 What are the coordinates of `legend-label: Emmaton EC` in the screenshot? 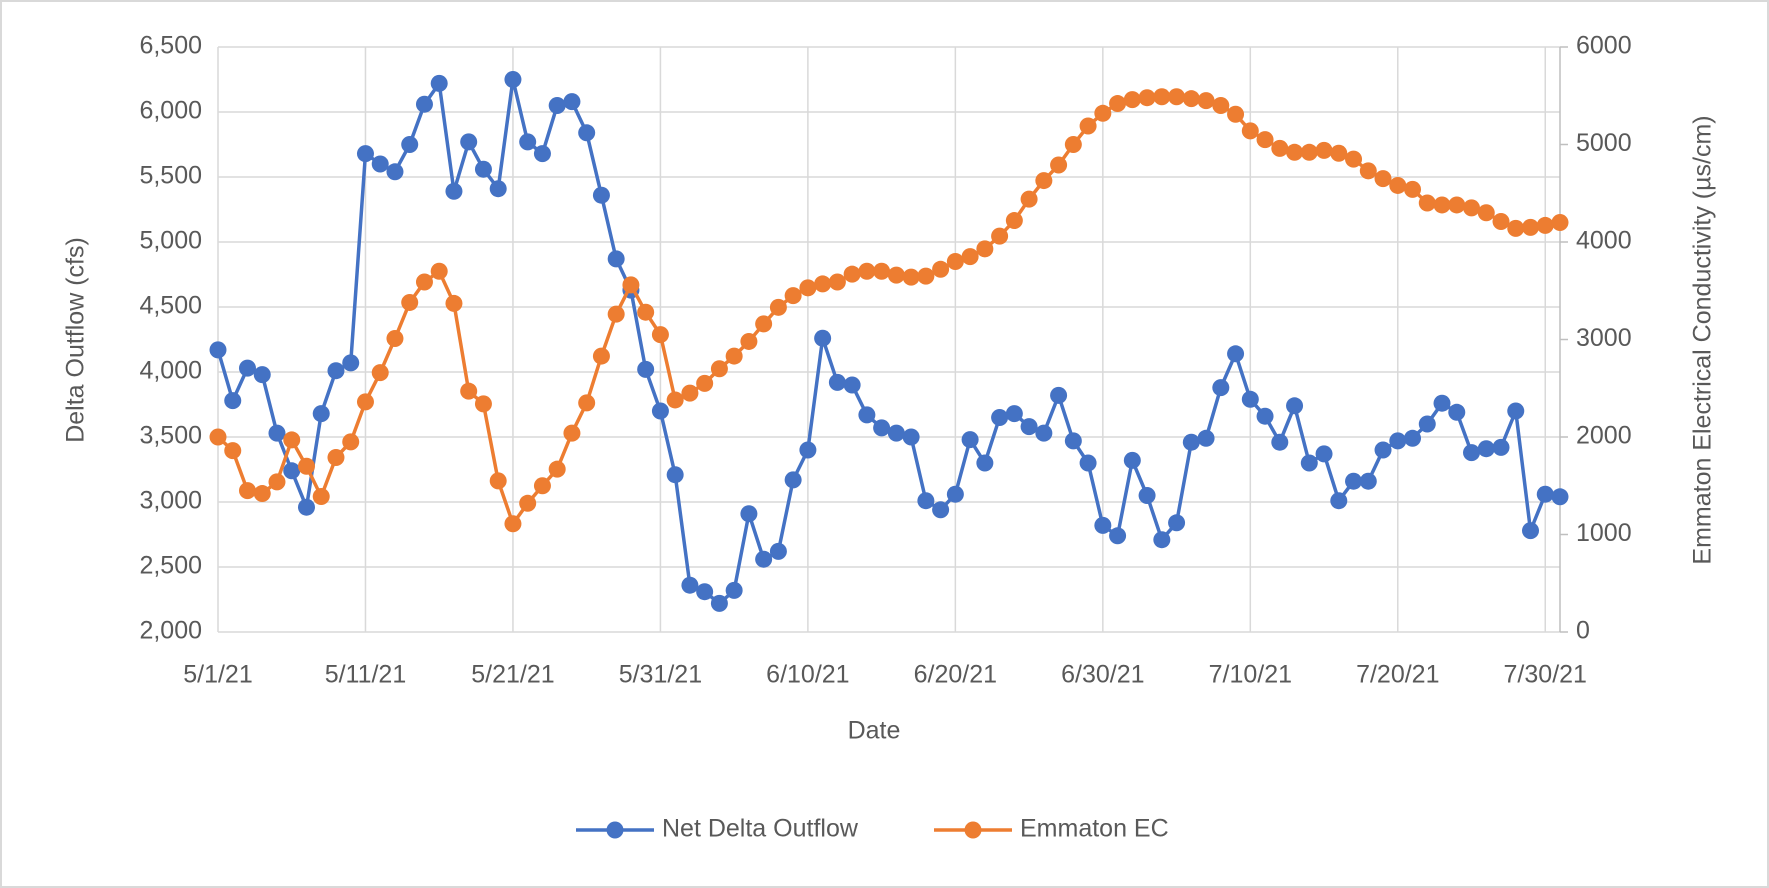 It's located at (1094, 829).